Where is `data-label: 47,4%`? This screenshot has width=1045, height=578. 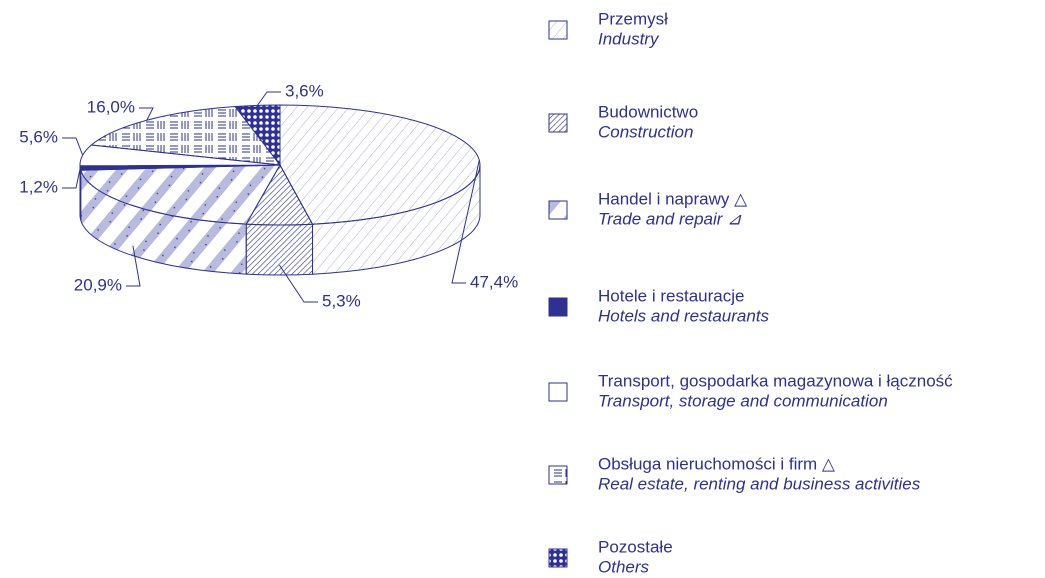
data-label: 47,4% is located at coordinates (494, 281).